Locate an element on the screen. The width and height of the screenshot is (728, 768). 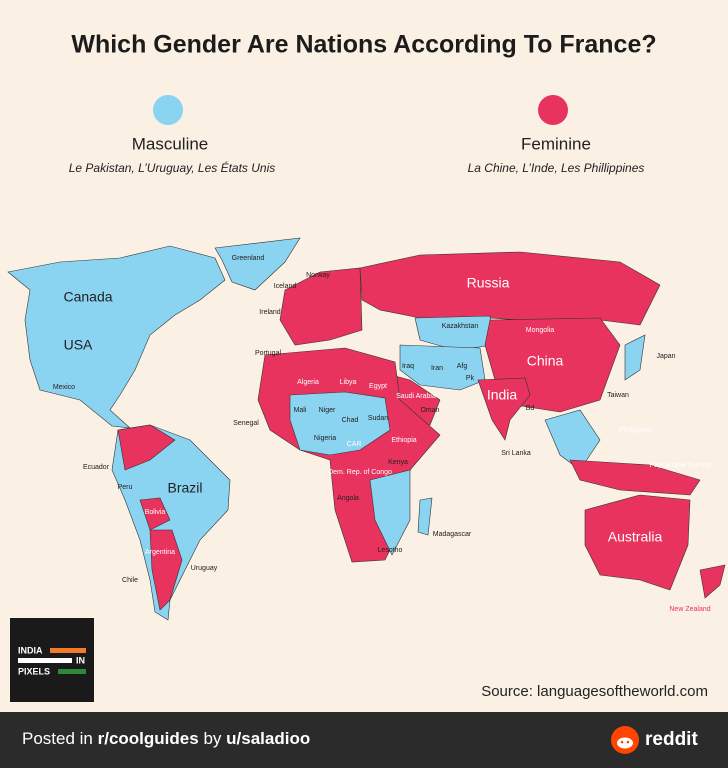
map-label: Sudan is located at coordinates (378, 418).